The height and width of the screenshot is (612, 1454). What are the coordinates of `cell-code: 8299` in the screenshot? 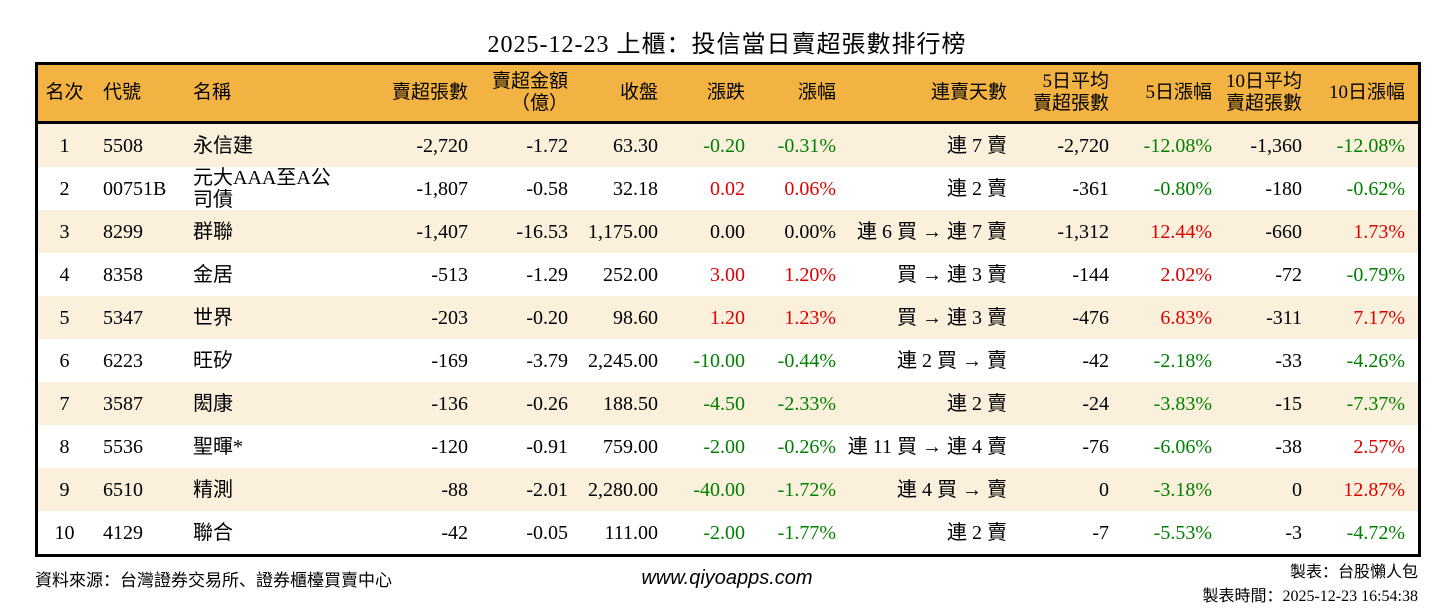 It's located at (123, 231).